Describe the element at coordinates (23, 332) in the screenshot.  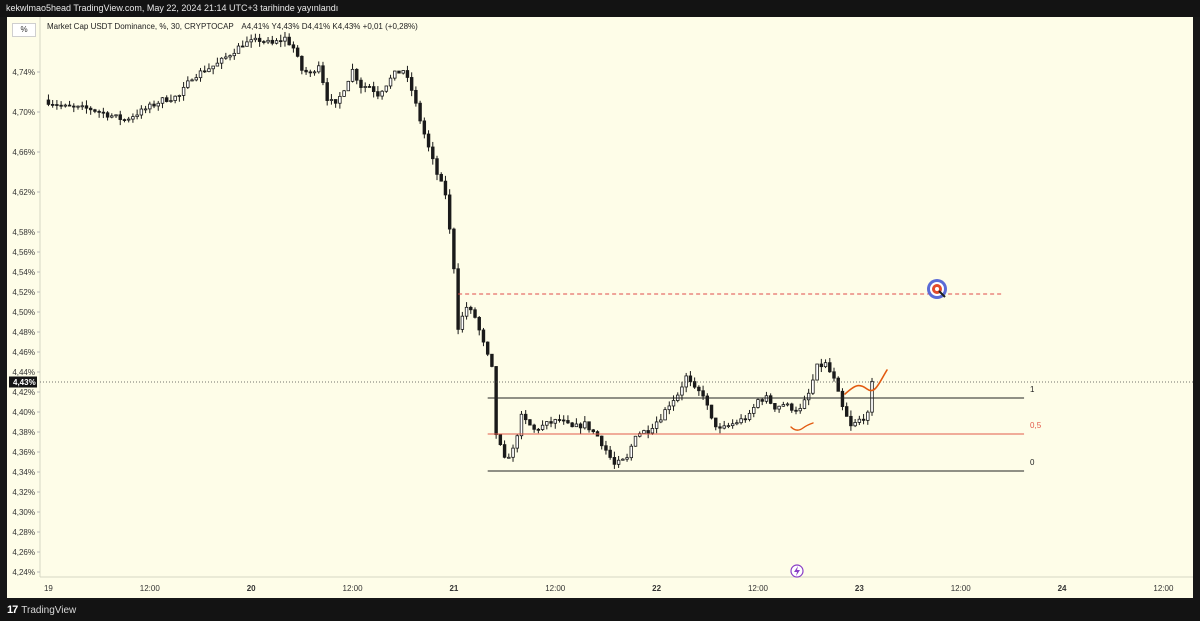
I see `y-tick-label: 4,48%` at that location.